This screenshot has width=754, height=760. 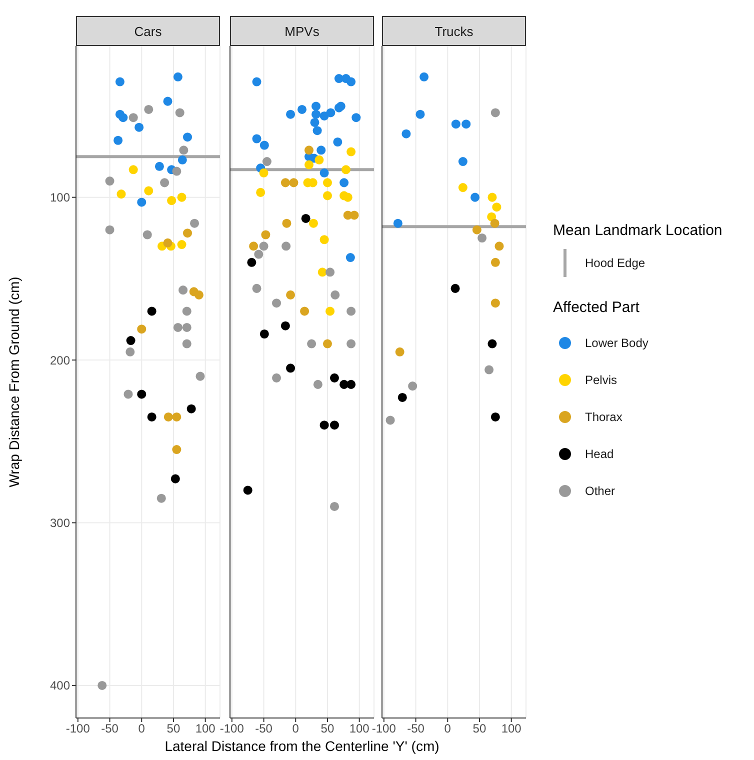 I want to click on chart-title: Trucks, so click(x=454, y=31).